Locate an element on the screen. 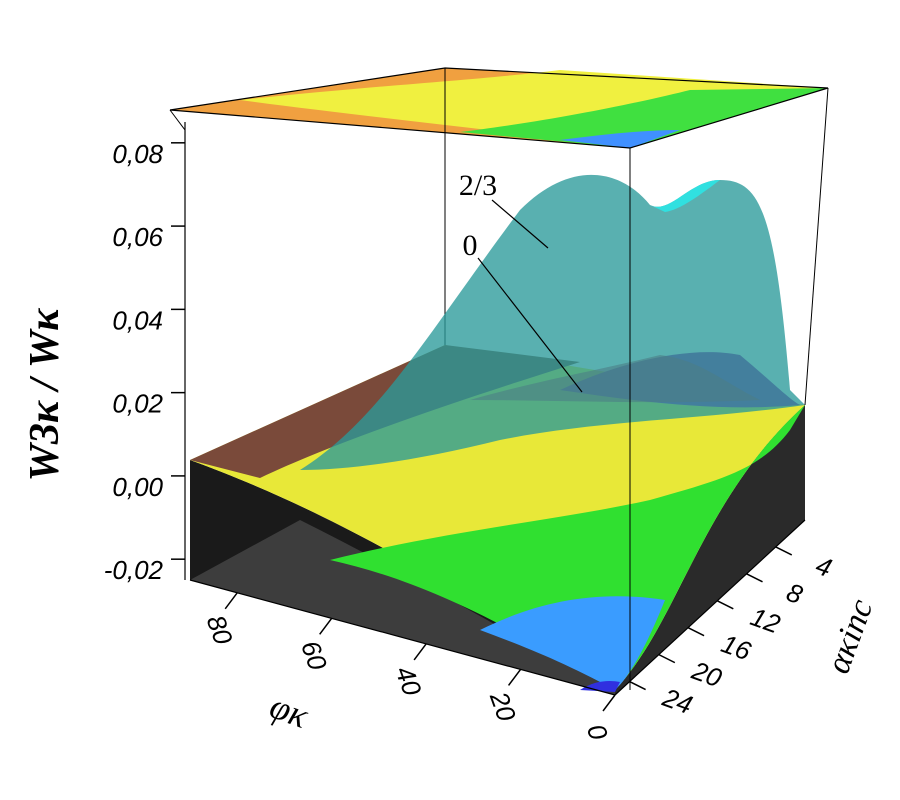  z-axis-title: W3κ / Wκ is located at coordinates (45, 394).